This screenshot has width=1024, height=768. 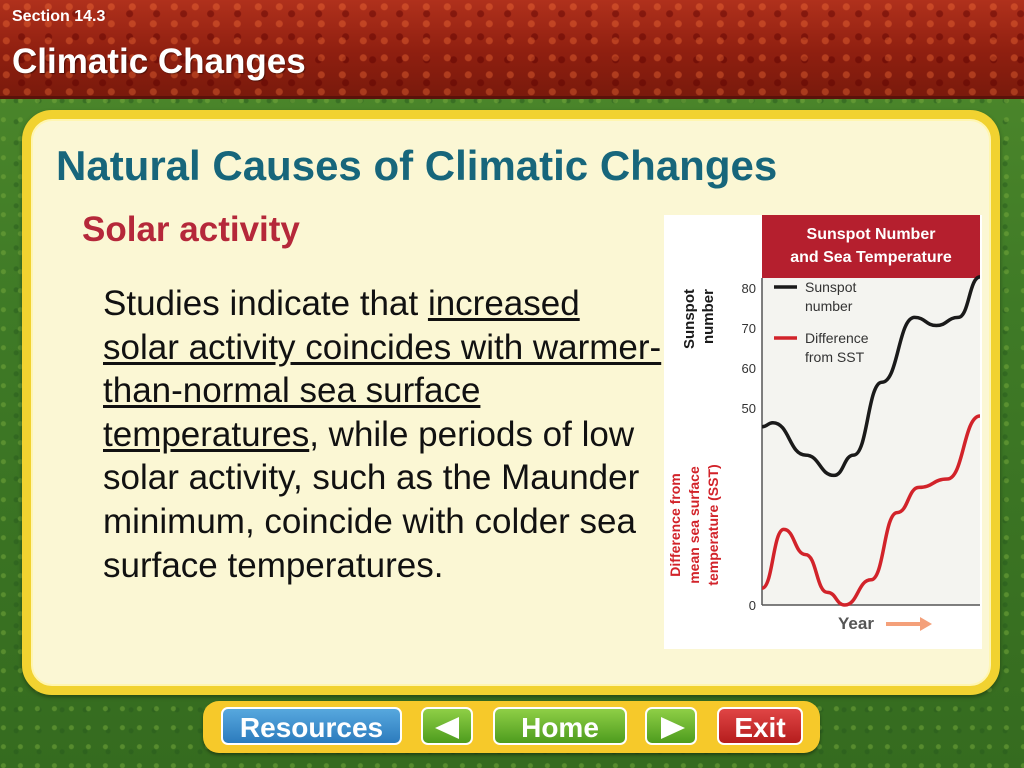 I want to click on chart-xlabel: Year, so click(x=856, y=623).